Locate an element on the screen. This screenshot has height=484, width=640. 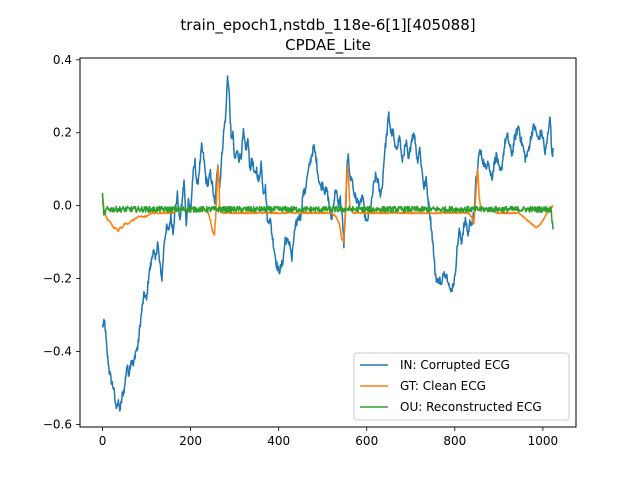
chart-title-line2: CPDAE_Lite is located at coordinates (328, 45).